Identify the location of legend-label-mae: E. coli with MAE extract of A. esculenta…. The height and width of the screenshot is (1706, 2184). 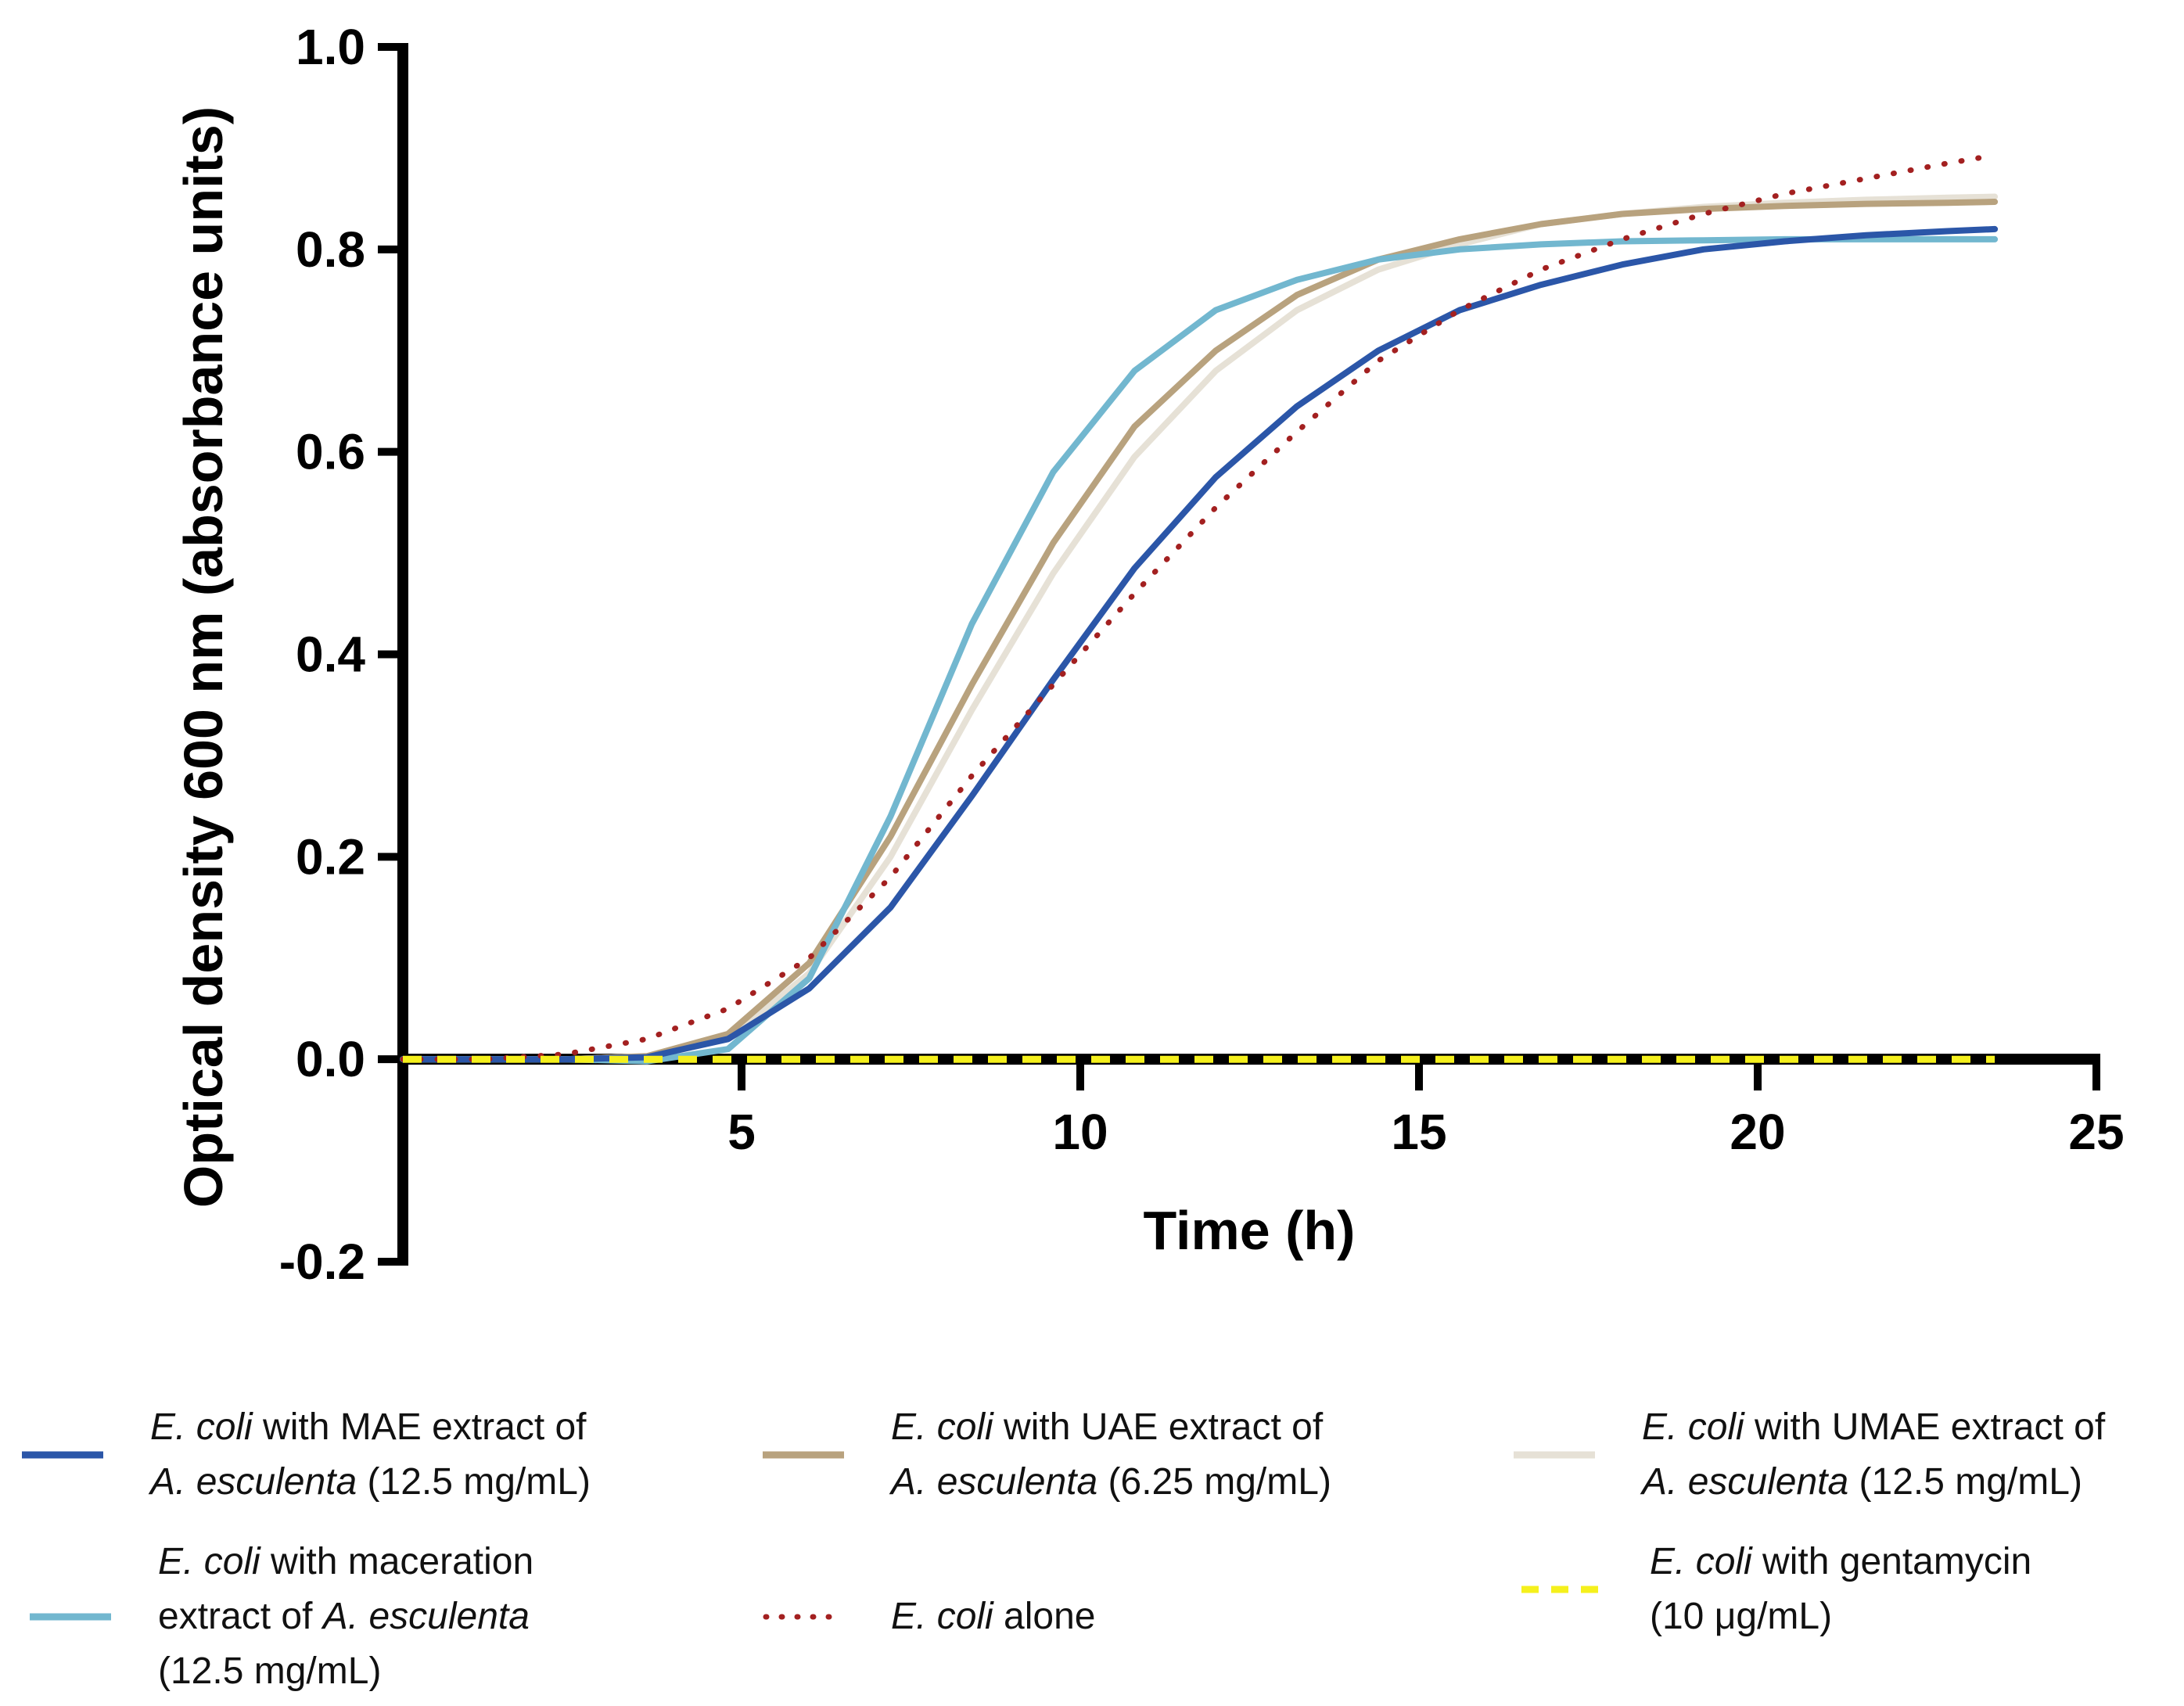
(370, 1455).